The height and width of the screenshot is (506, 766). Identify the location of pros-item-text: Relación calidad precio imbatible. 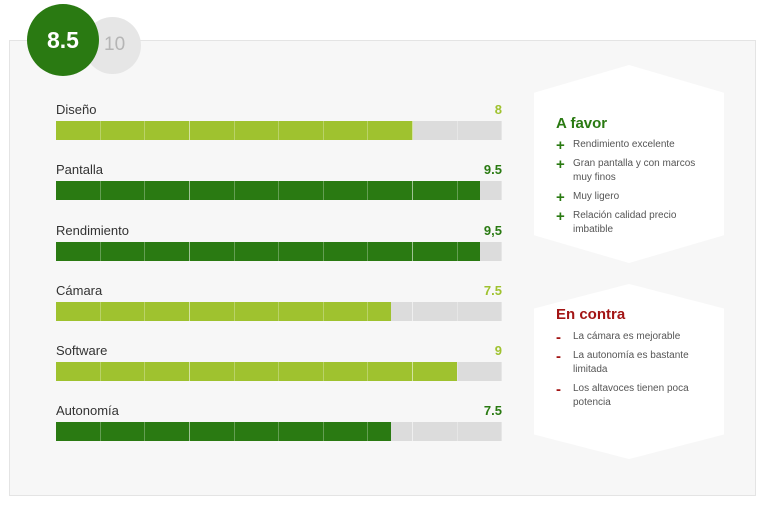
(625, 222).